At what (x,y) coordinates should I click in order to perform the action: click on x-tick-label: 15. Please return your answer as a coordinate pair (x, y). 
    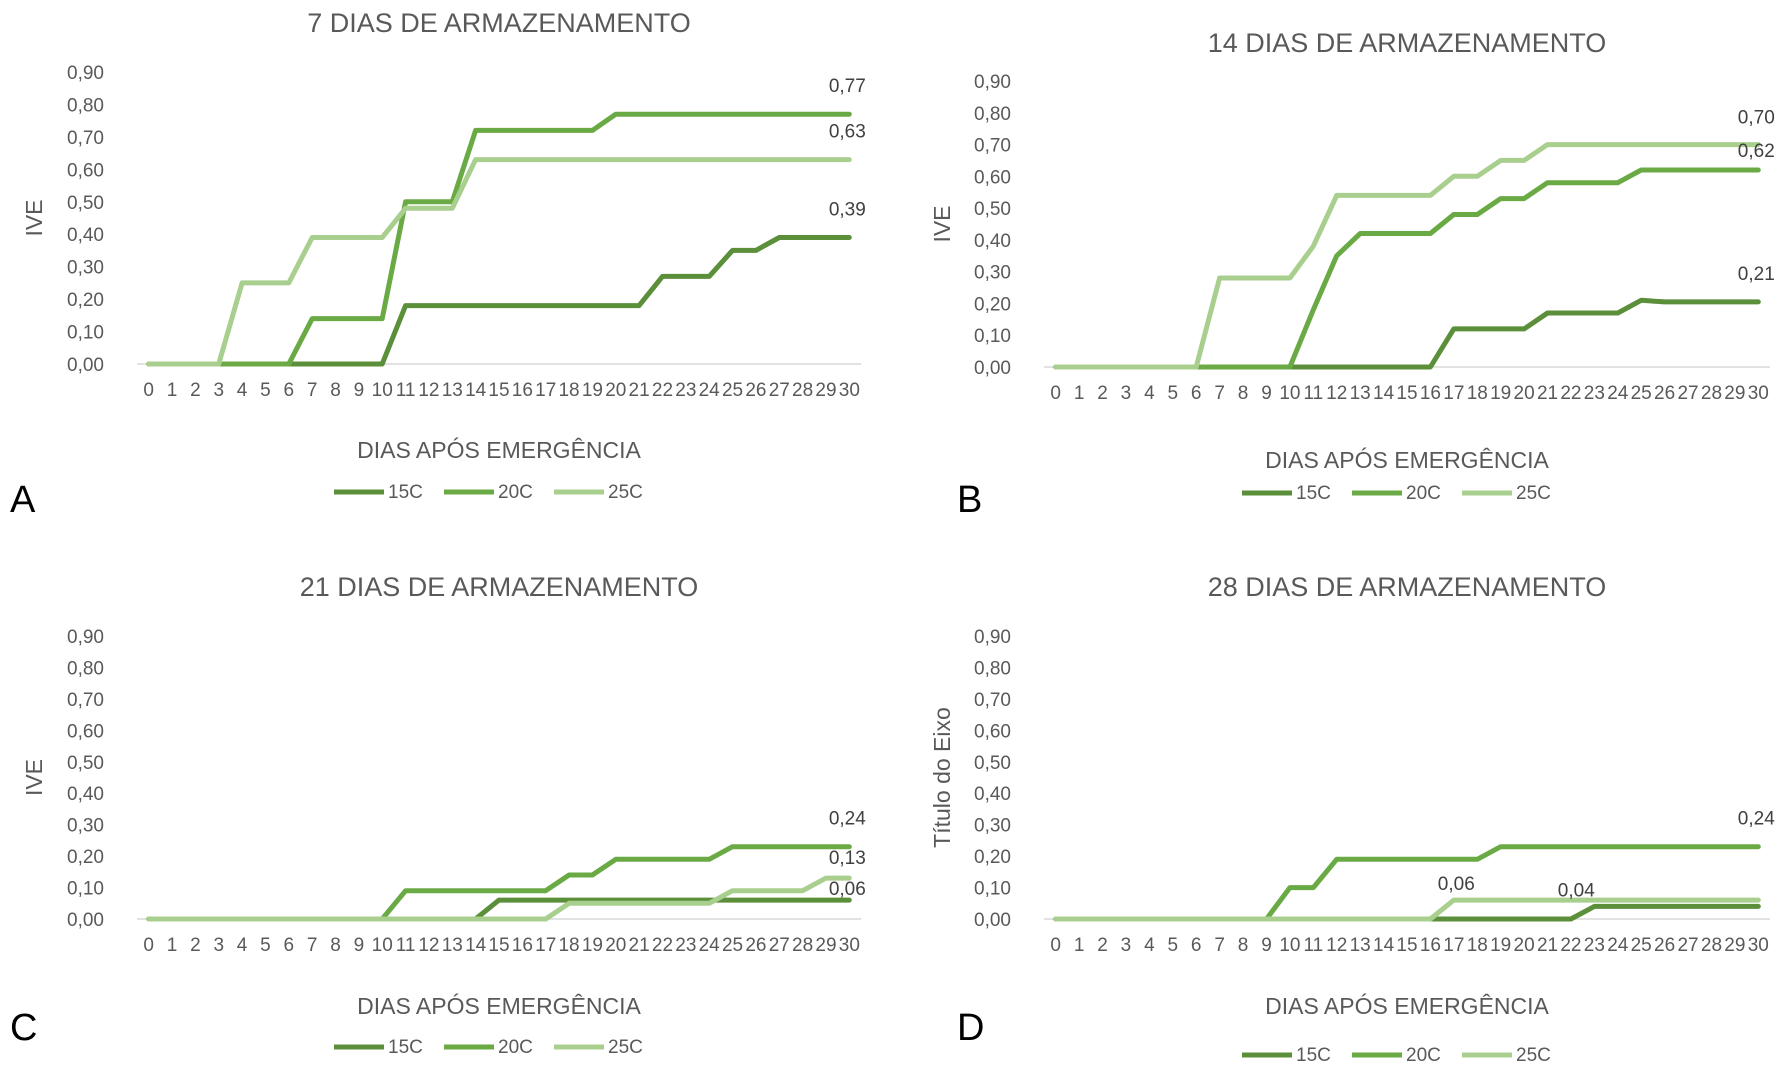
    Looking at the image, I should click on (498, 390).